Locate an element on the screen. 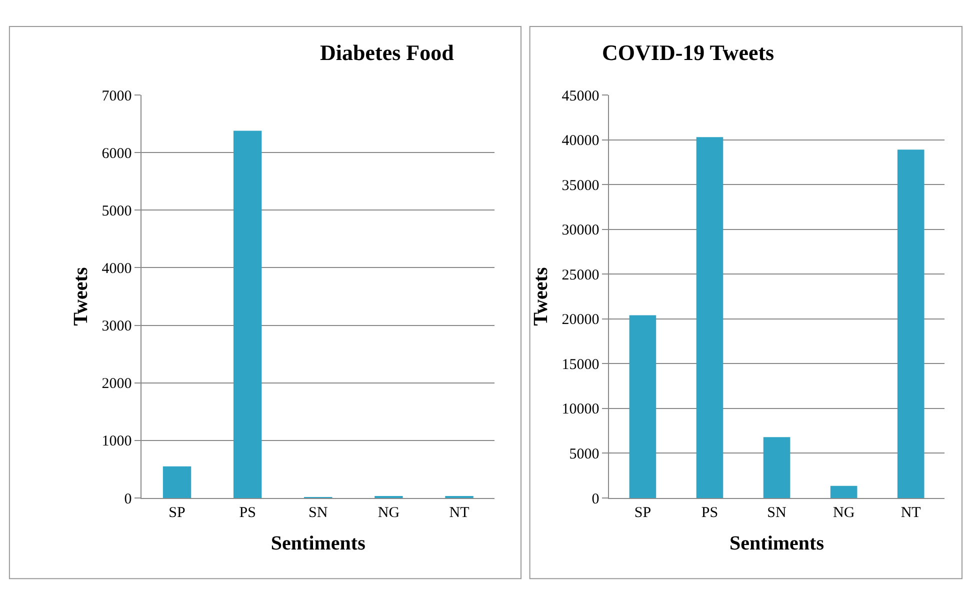 This screenshot has height=603, width=972. y-tick-label: 35000 is located at coordinates (581, 186).